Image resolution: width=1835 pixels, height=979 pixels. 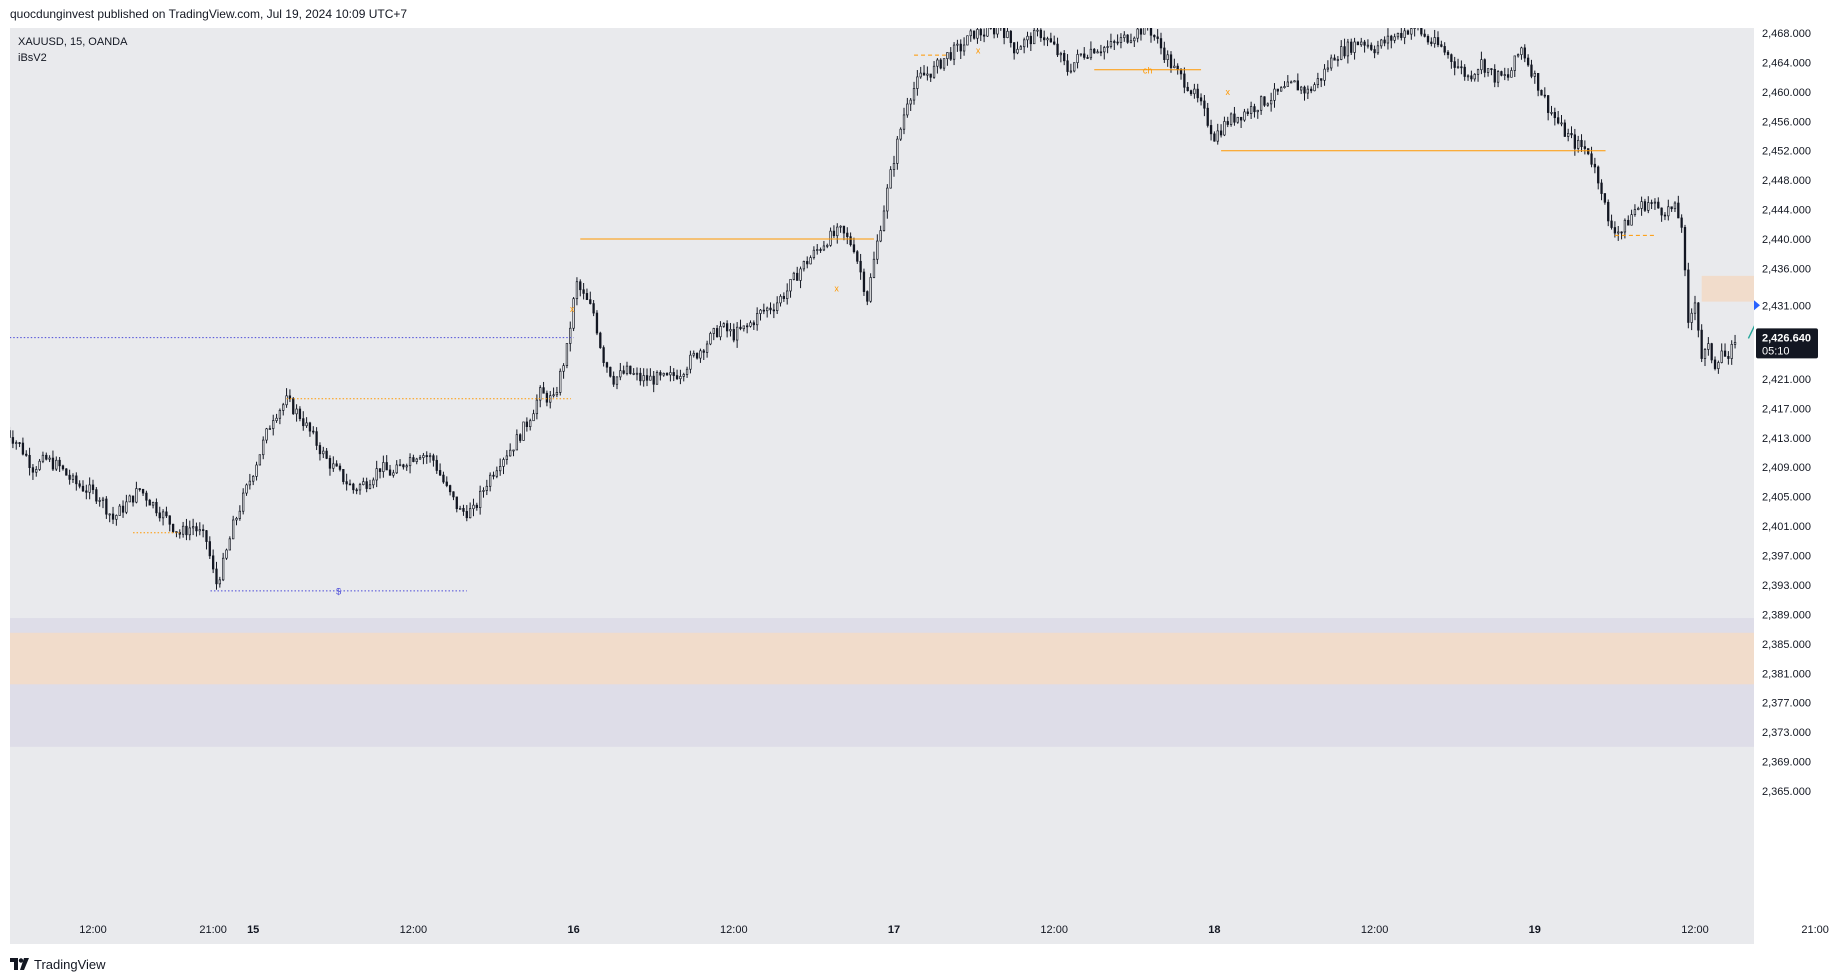 What do you see at coordinates (1786, 122) in the screenshot?
I see `price-tick-label: 2,456.000` at bounding box center [1786, 122].